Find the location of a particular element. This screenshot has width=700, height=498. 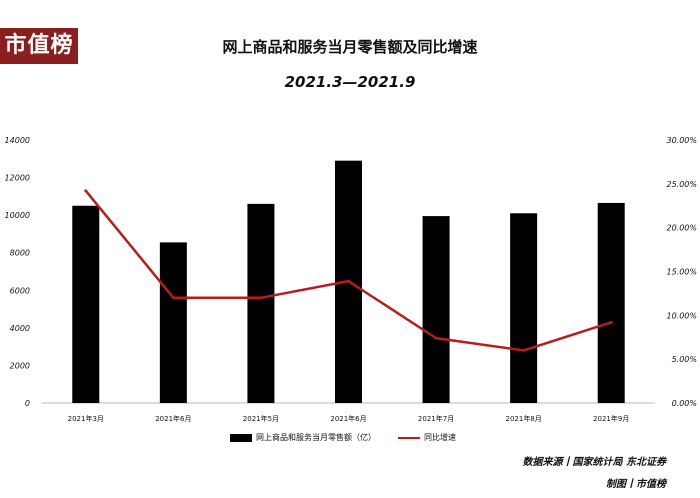

legend-label-bar: 网上商品和服务当月零售额（亿） is located at coordinates (316, 437).